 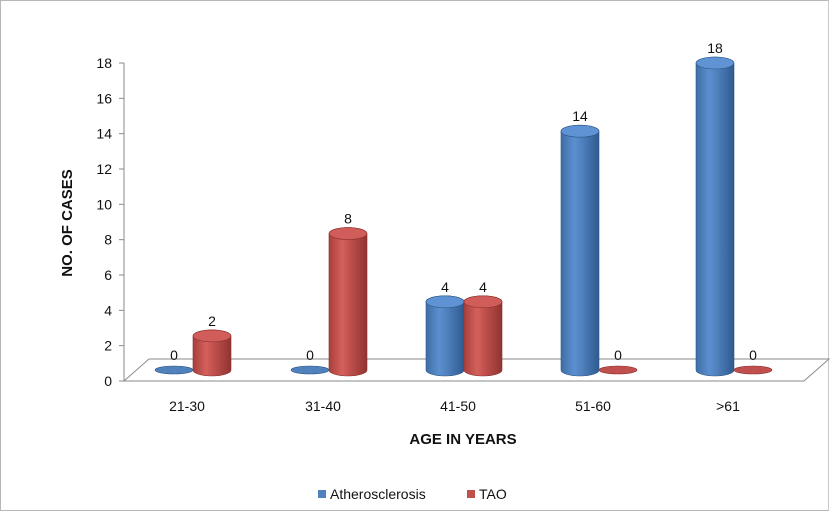 What do you see at coordinates (593, 406) in the screenshot?
I see `x-tick-label: 51-60` at bounding box center [593, 406].